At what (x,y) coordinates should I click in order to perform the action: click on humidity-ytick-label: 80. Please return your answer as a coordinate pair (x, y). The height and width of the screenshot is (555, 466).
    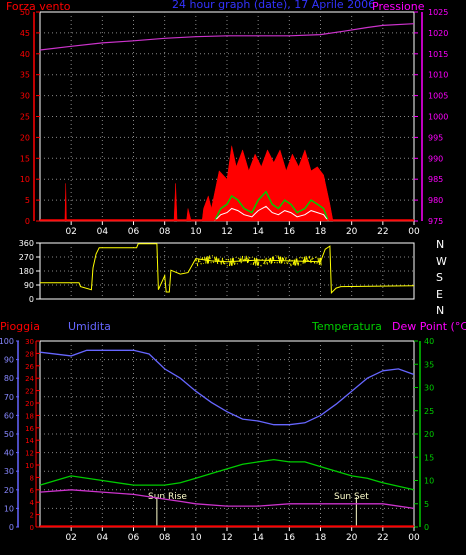
    Looking at the image, I should click on (9, 378).